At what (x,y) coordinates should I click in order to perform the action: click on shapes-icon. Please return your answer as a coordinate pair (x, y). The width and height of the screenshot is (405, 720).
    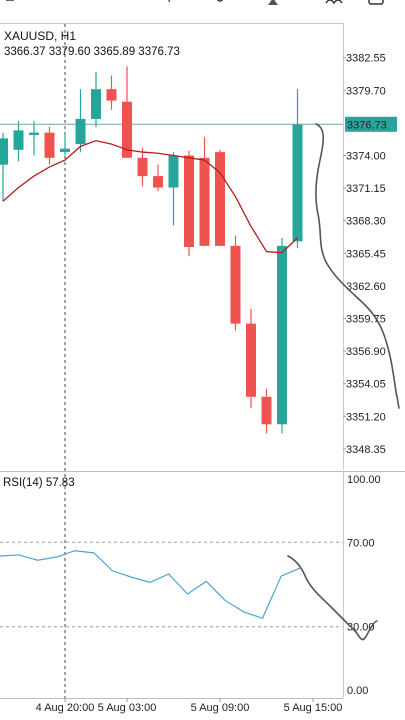
    Looking at the image, I should click on (273, 2).